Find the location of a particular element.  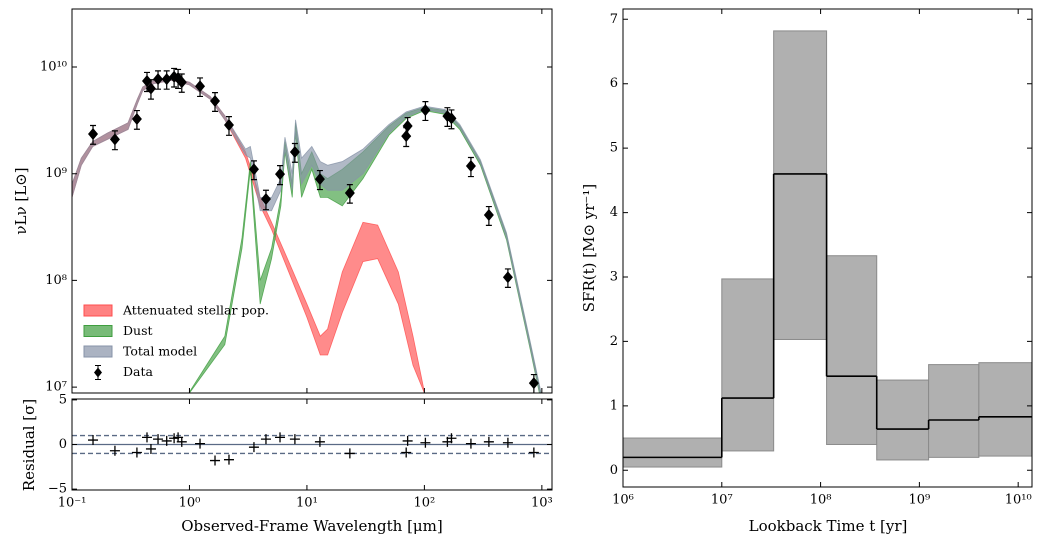

x-tick-label: 10⁶ is located at coordinates (623, 500).